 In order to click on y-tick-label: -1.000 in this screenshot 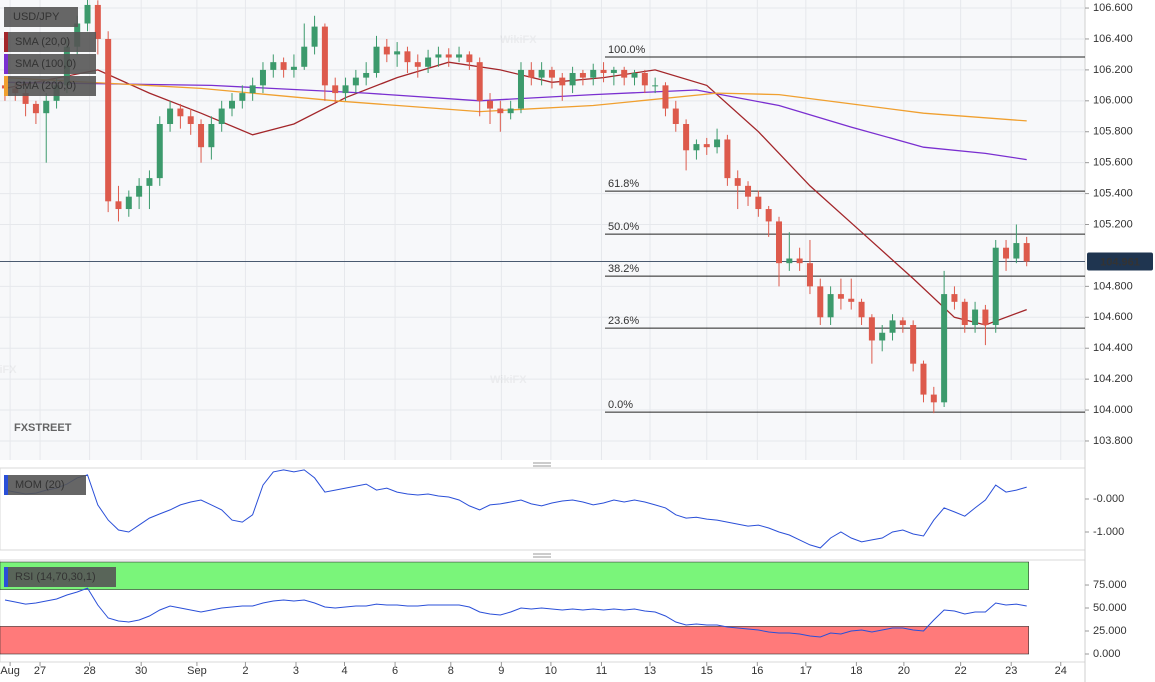, I will do `click(1108, 532)`.